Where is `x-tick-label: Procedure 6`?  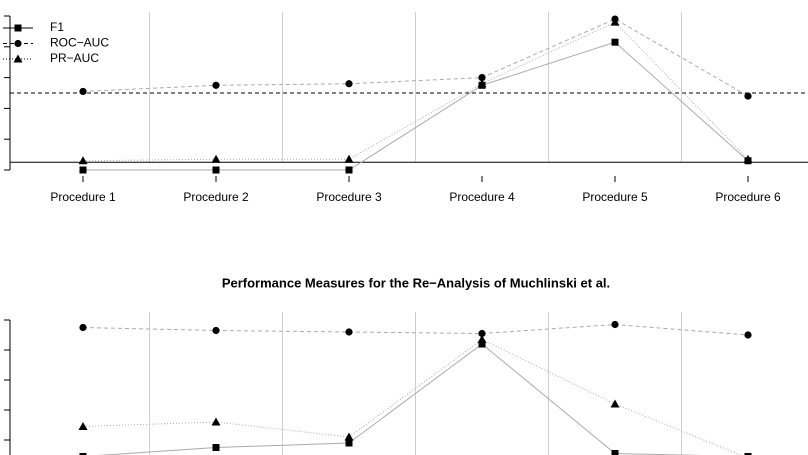 x-tick-label: Procedure 6 is located at coordinates (748, 197).